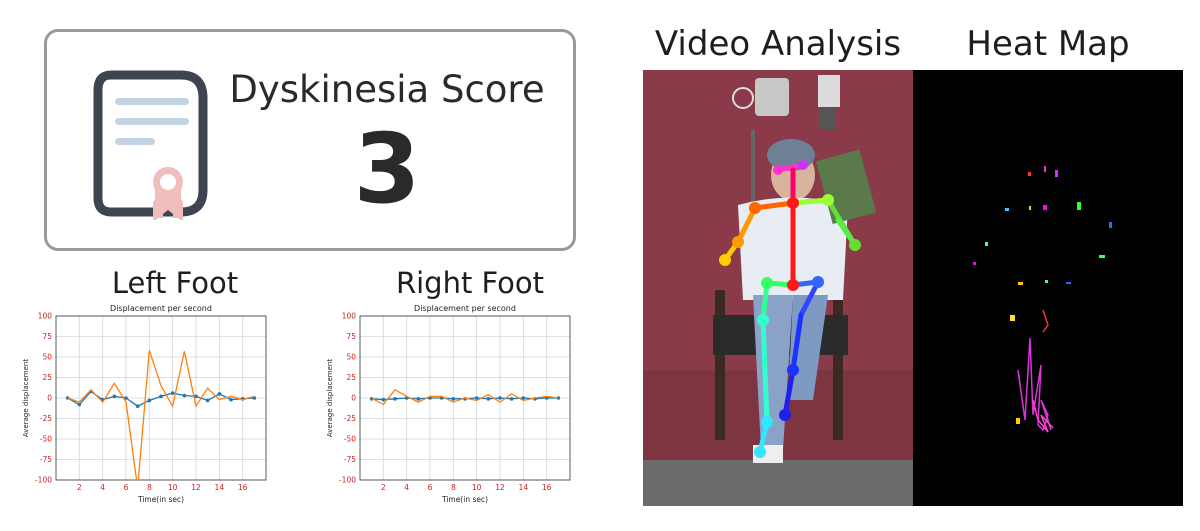 This screenshot has width=1200, height=531. What do you see at coordinates (150, 145) in the screenshot?
I see `certificate-document-icon` at bounding box center [150, 145].